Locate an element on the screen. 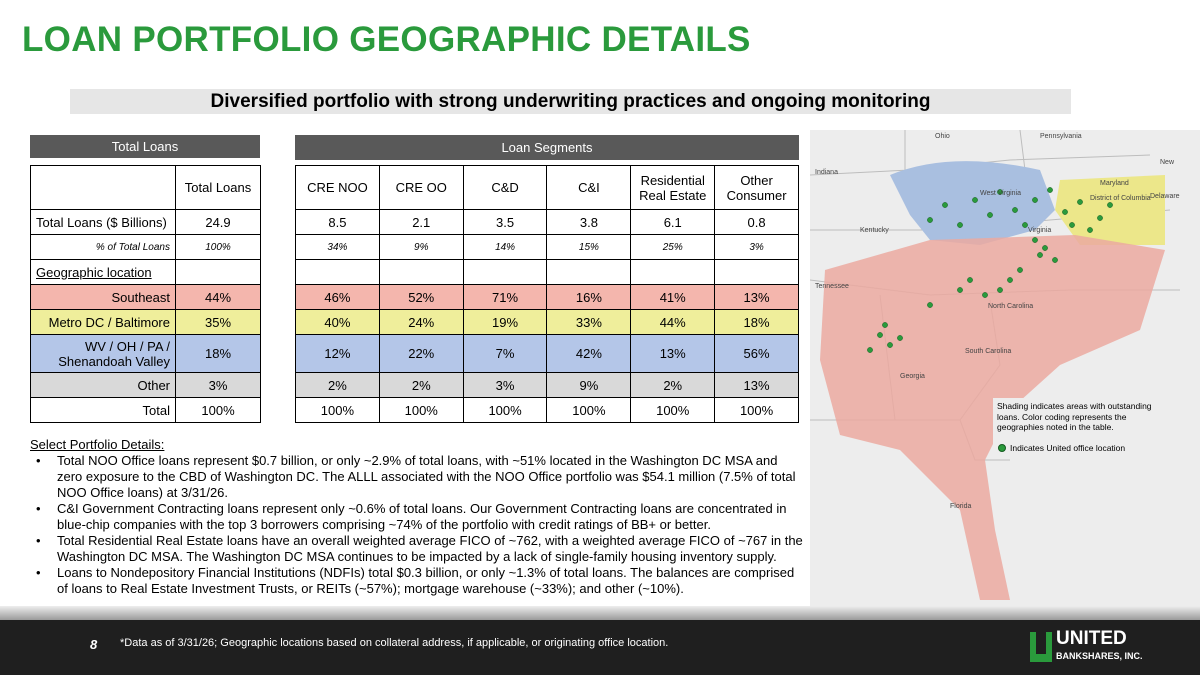 This screenshot has width=1200, height=675. segment-cell: 41% is located at coordinates (673, 297).